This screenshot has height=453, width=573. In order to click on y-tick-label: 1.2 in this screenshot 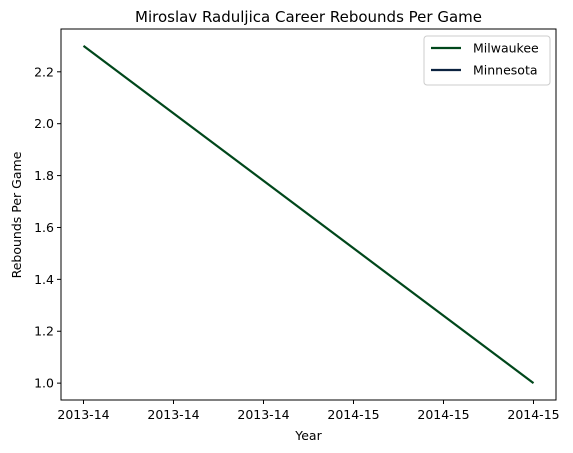, I will do `click(44, 331)`.